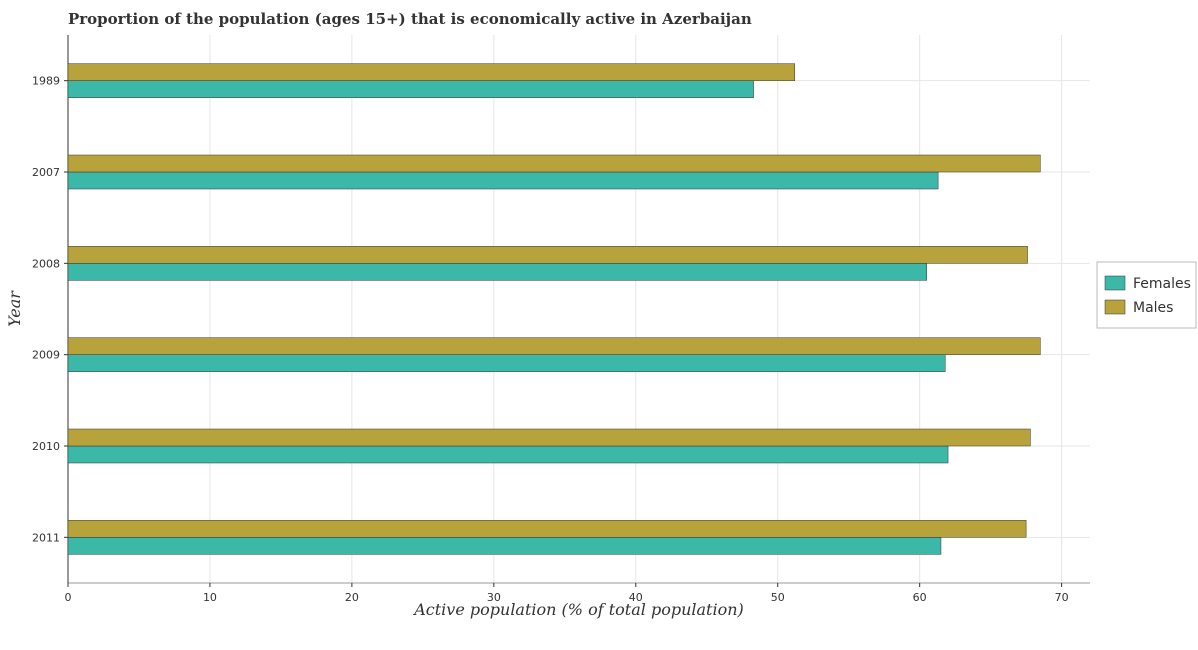 The height and width of the screenshot is (650, 1198). I want to click on bar-males-2008, so click(547, 255).